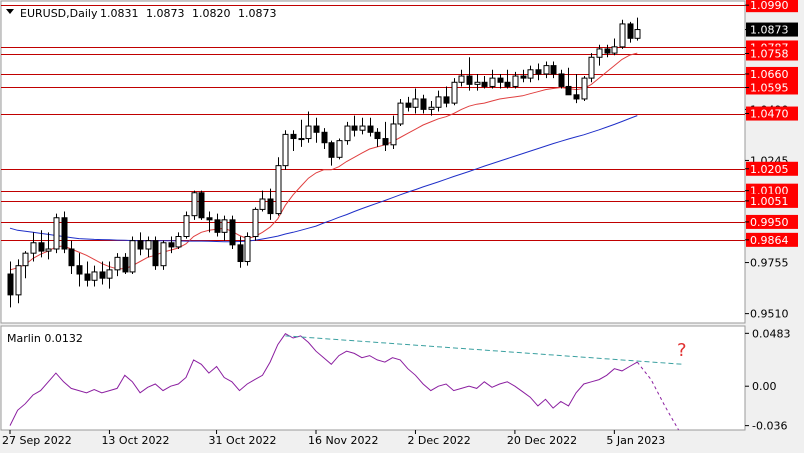 The height and width of the screenshot is (453, 804). I want to click on price-tick-label: 1.0470, so click(769, 114).